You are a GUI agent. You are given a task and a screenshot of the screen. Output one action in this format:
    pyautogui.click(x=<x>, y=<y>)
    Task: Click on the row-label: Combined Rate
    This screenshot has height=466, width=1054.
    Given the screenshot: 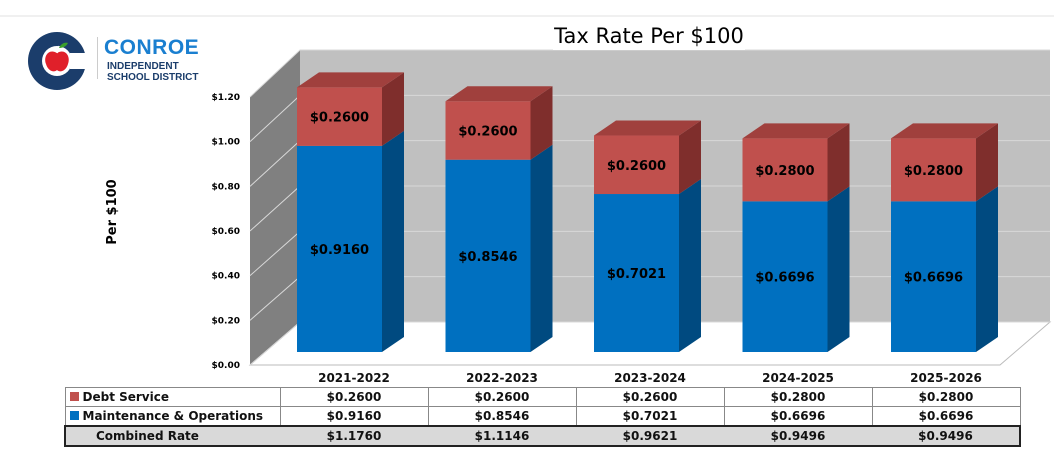 What is the action you would take?
    pyautogui.click(x=172, y=436)
    